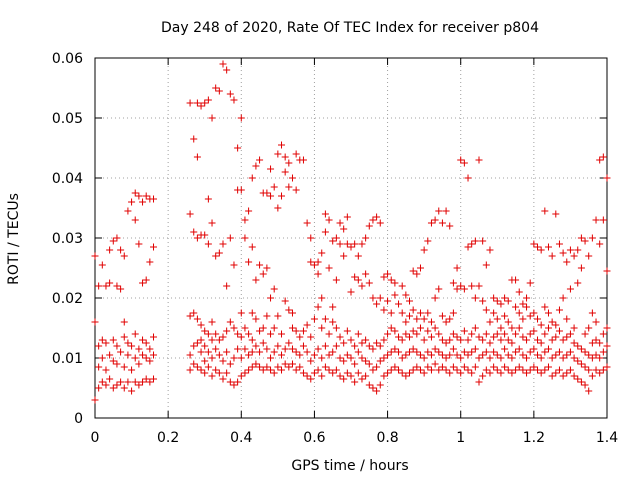  I want to click on x-axis-label: GPS time / hours, so click(349, 466).